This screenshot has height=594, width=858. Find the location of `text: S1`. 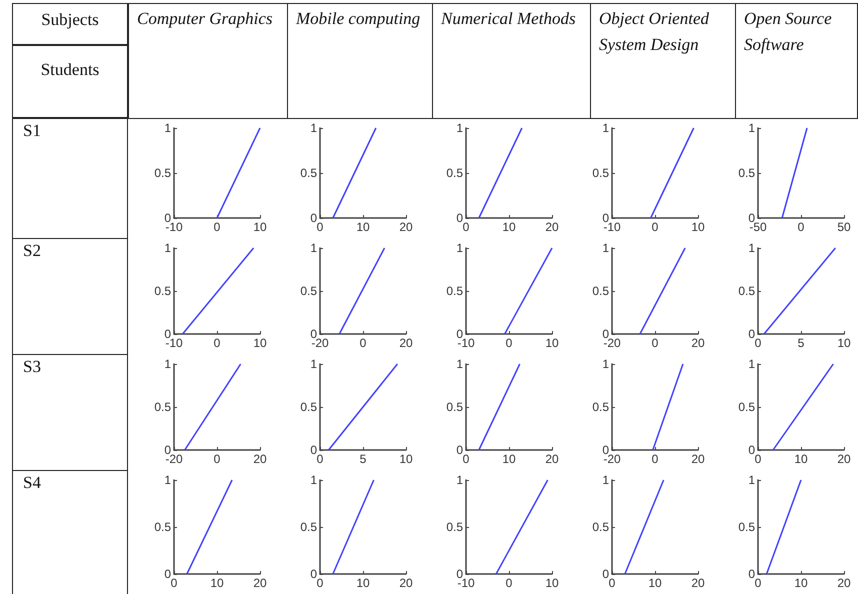

text: S1 is located at coordinates (70, 178).